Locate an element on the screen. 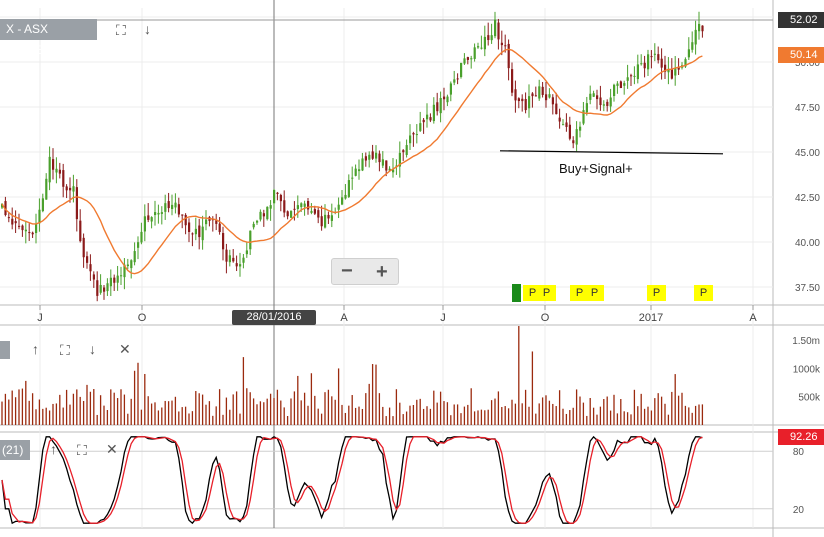  symbol-label: X - ASX LIMITED is located at coordinates (48, 38).